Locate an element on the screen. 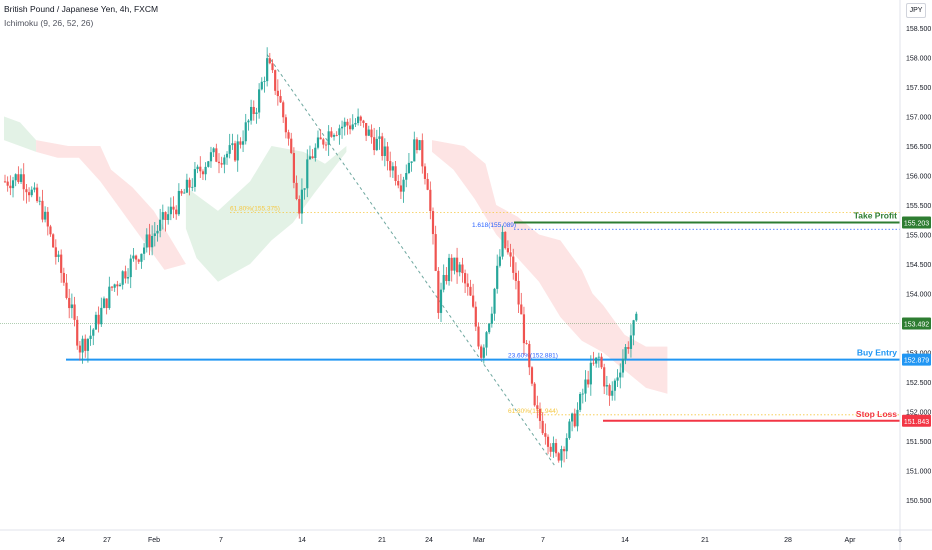 The width and height of the screenshot is (932, 550). x-tick-label: 27 is located at coordinates (107, 540).